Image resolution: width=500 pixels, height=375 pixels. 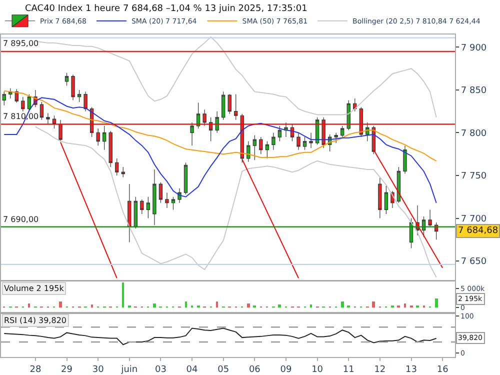 I want to click on x-tick-label: 28, so click(x=36, y=369).